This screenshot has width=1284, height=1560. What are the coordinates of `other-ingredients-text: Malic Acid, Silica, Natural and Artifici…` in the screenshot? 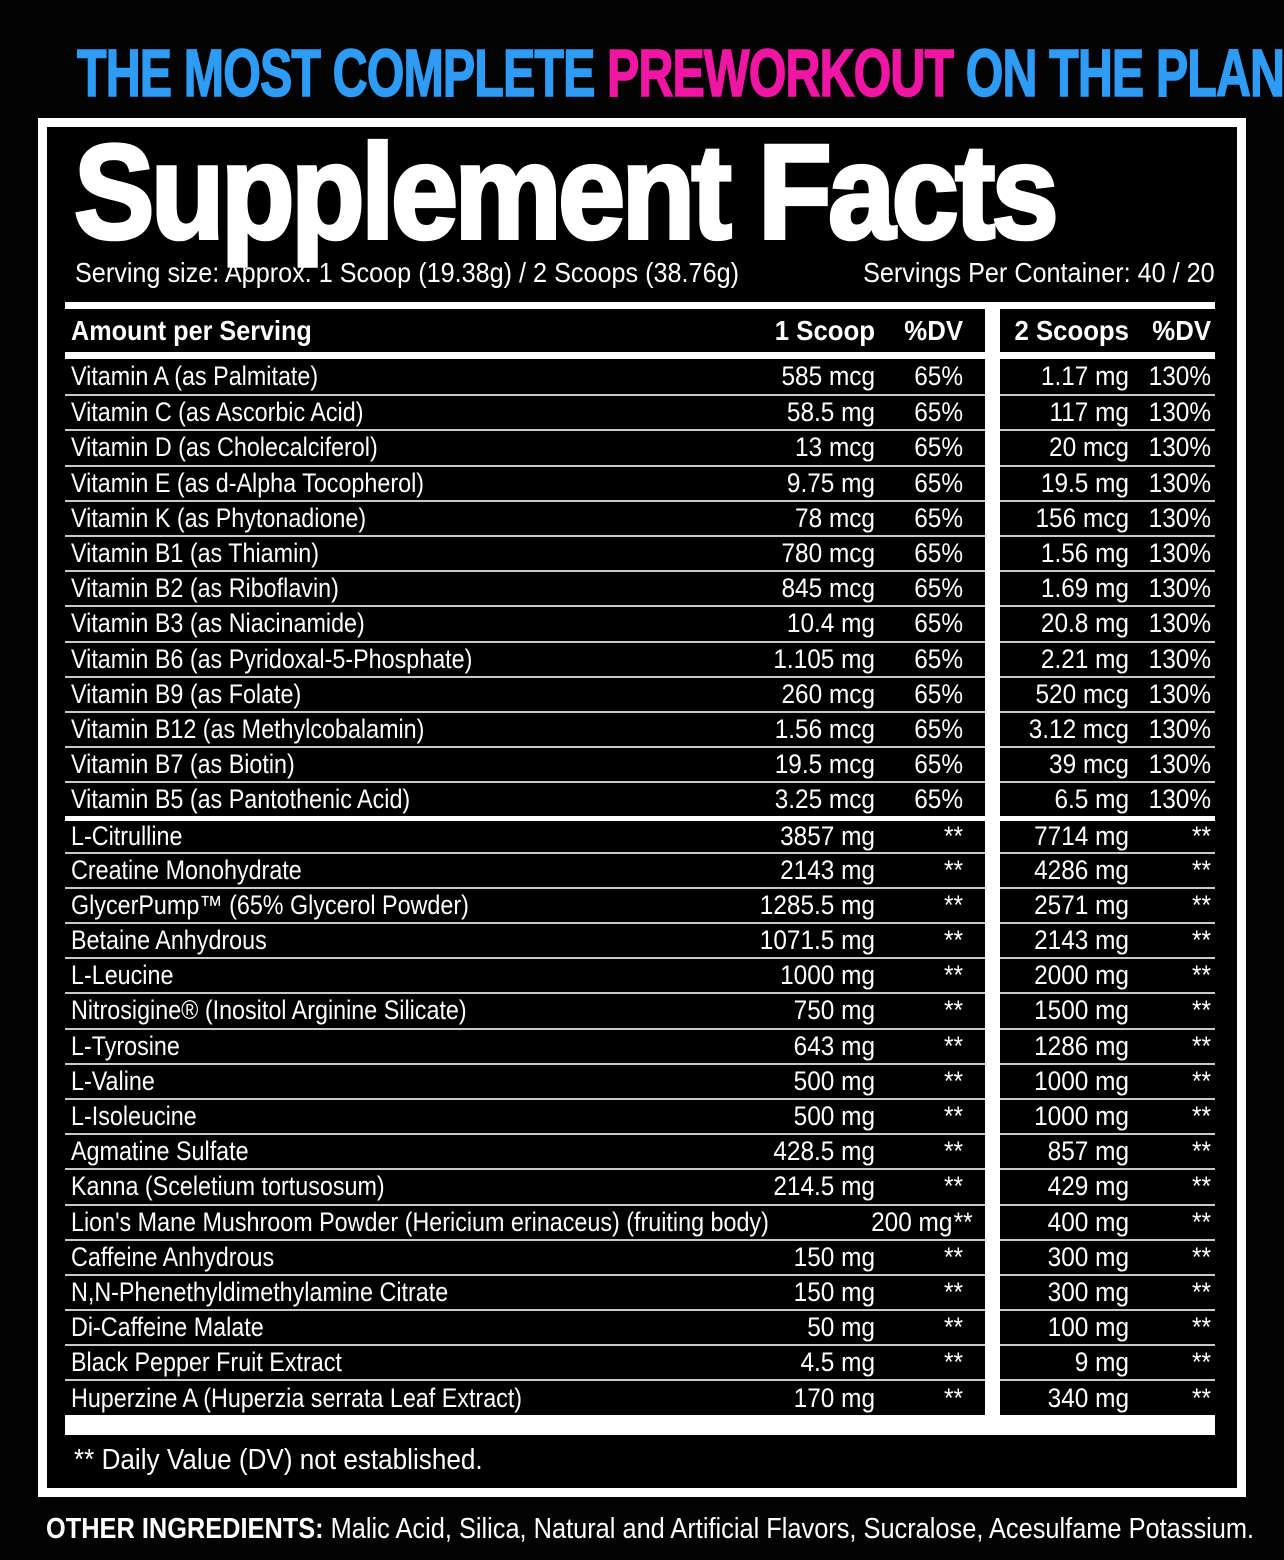 It's located at (789, 1529).